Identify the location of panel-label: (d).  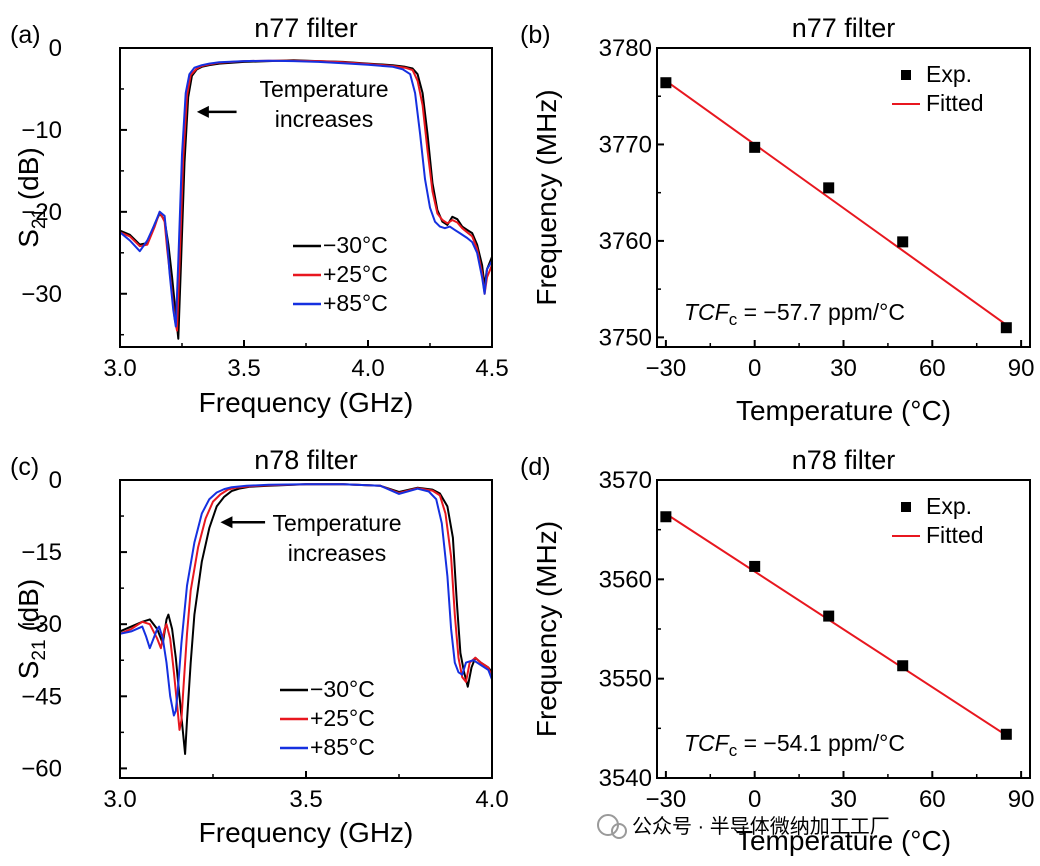
(535, 467).